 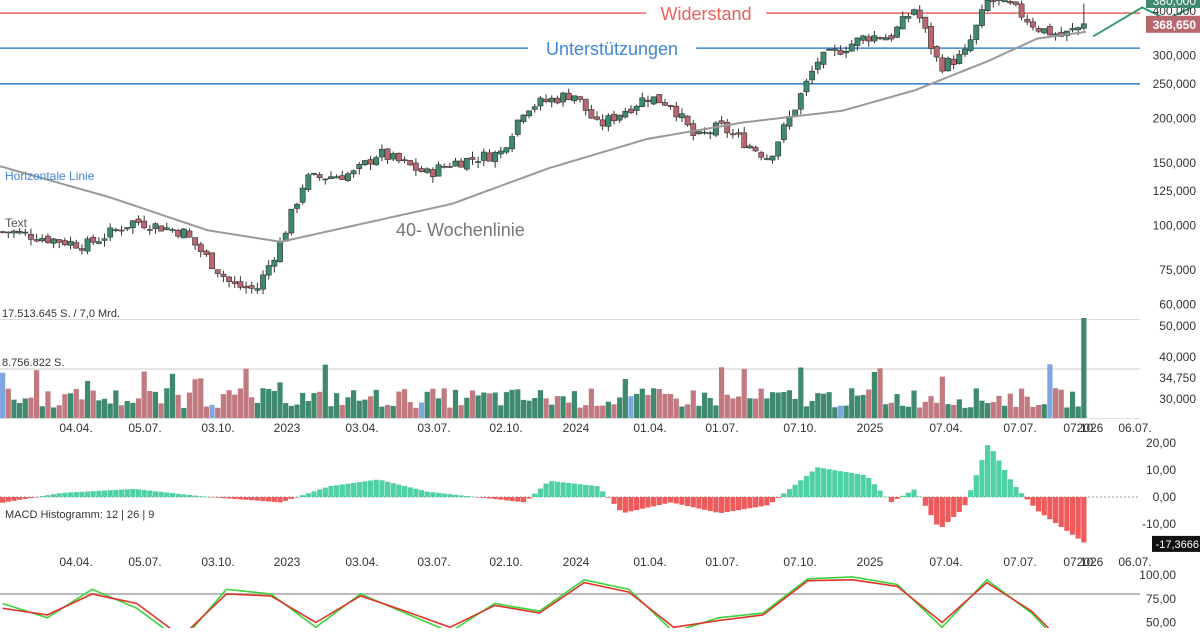 I want to click on date-tick-label: 04.04., so click(x=75, y=562).